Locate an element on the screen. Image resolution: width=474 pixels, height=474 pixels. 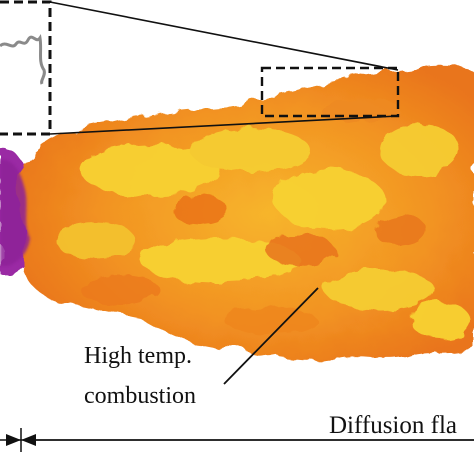
purple-core is located at coordinates (15, 212).